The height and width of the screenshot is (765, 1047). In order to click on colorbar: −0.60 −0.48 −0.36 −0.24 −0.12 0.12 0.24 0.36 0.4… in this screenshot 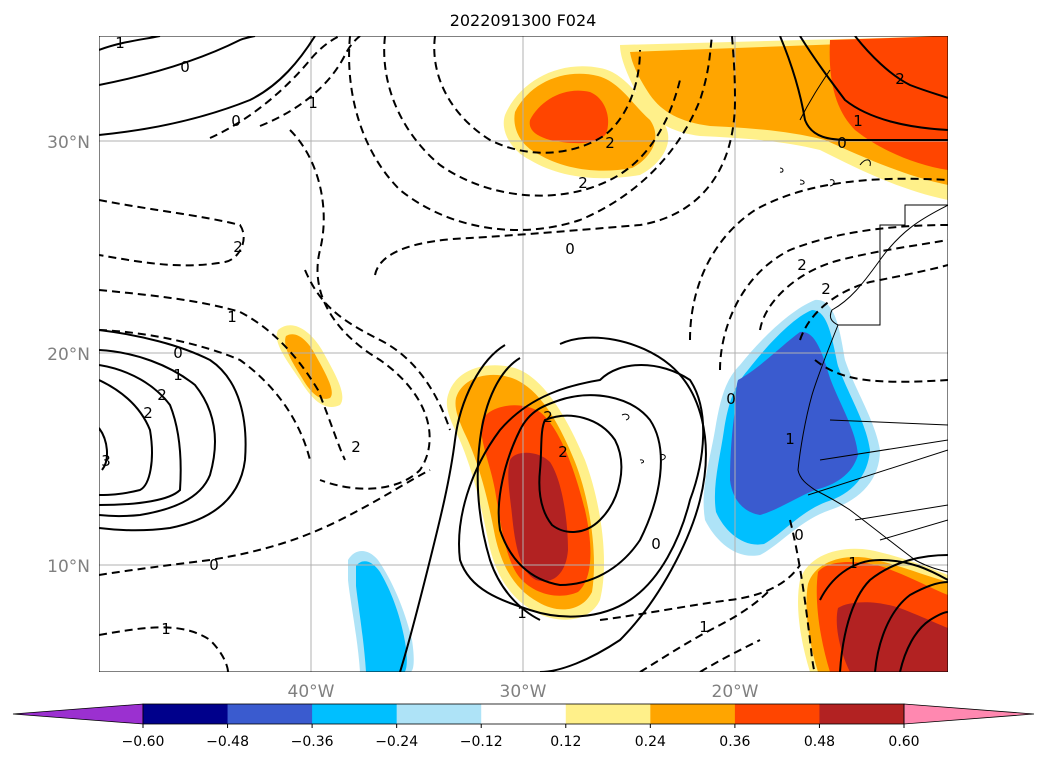, I will do `click(523, 726)`.